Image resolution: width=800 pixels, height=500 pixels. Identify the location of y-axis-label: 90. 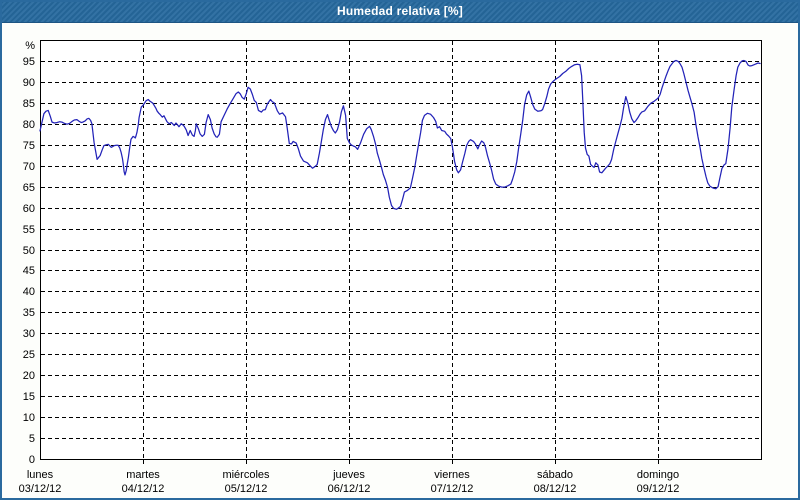
(29, 83).